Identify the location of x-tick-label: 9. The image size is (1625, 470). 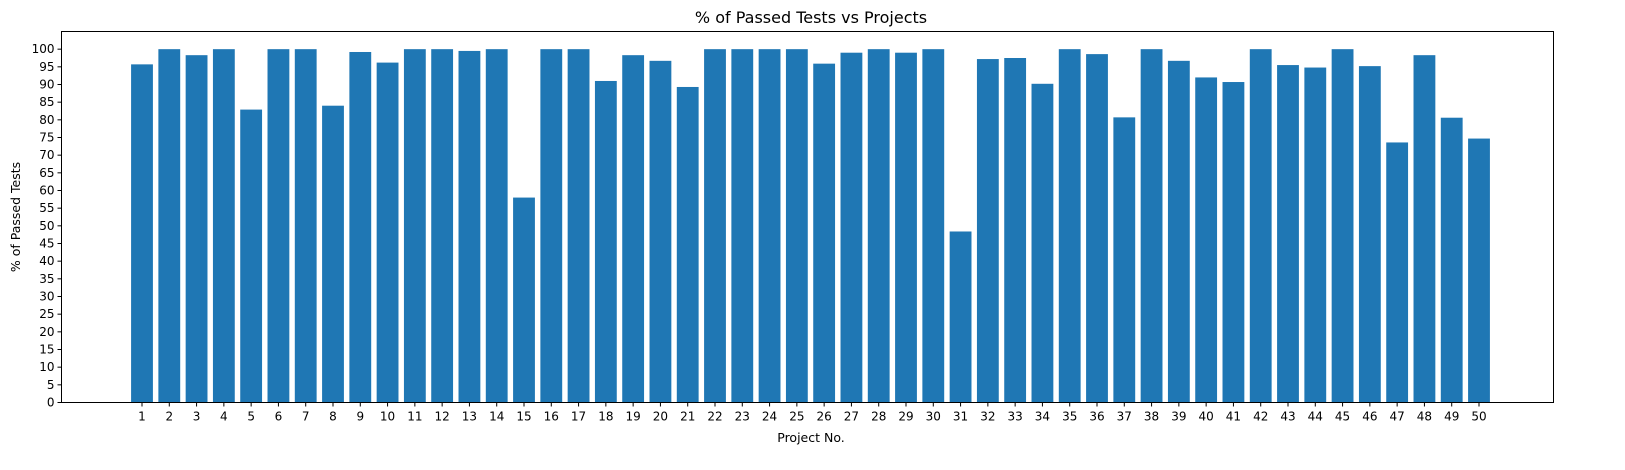
(360, 417).